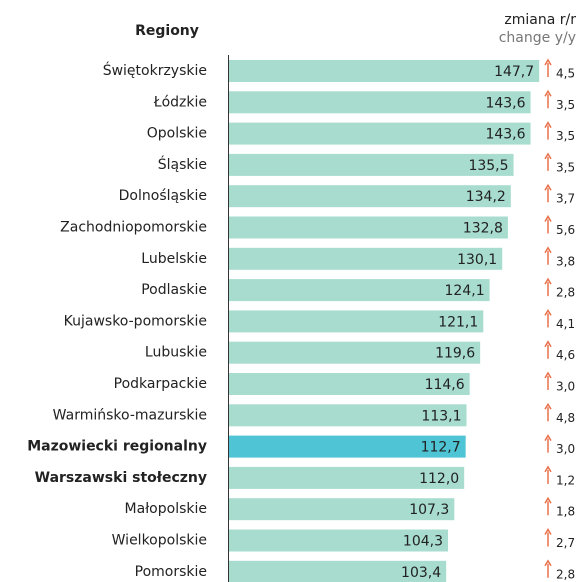 The height and width of the screenshot is (582, 580). I want to click on category-label: Pomorskie, so click(171, 572).